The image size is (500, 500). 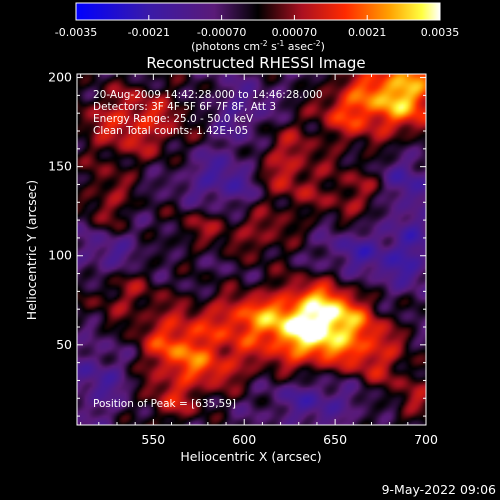 I want to click on x-tick-label: 700, so click(x=426, y=439).